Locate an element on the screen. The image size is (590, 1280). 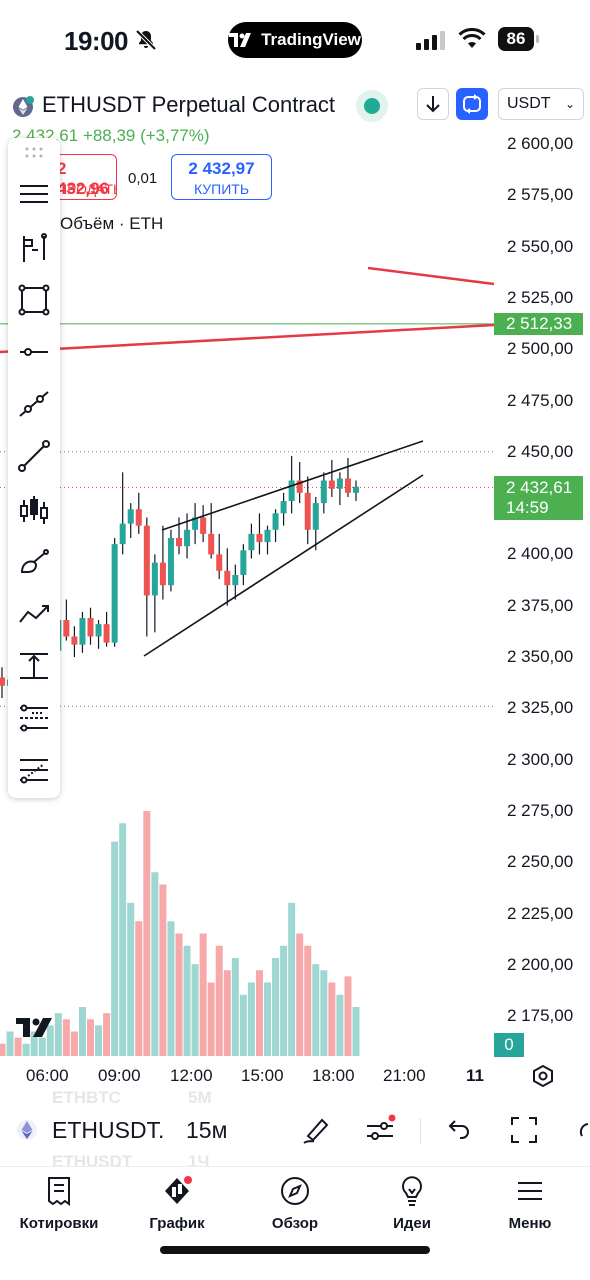
sell-button: 2 432,96 ПРОДАТЬ is located at coordinates (71, 177).